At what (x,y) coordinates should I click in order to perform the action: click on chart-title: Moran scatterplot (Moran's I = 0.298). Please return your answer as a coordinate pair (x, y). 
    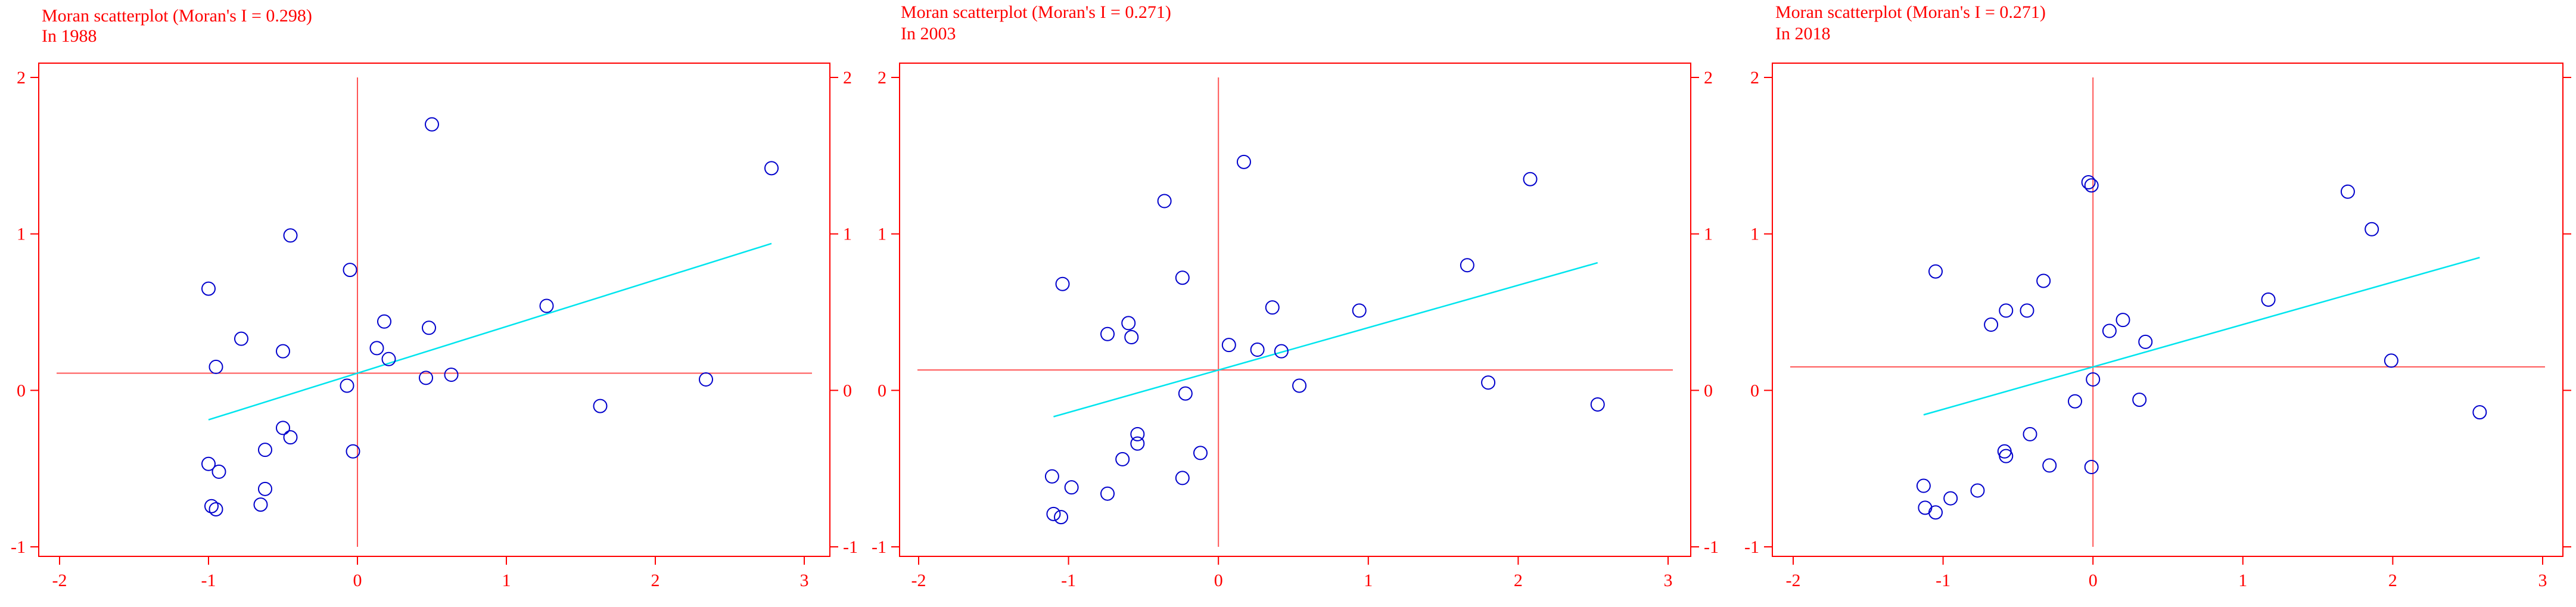
    Looking at the image, I should click on (177, 16).